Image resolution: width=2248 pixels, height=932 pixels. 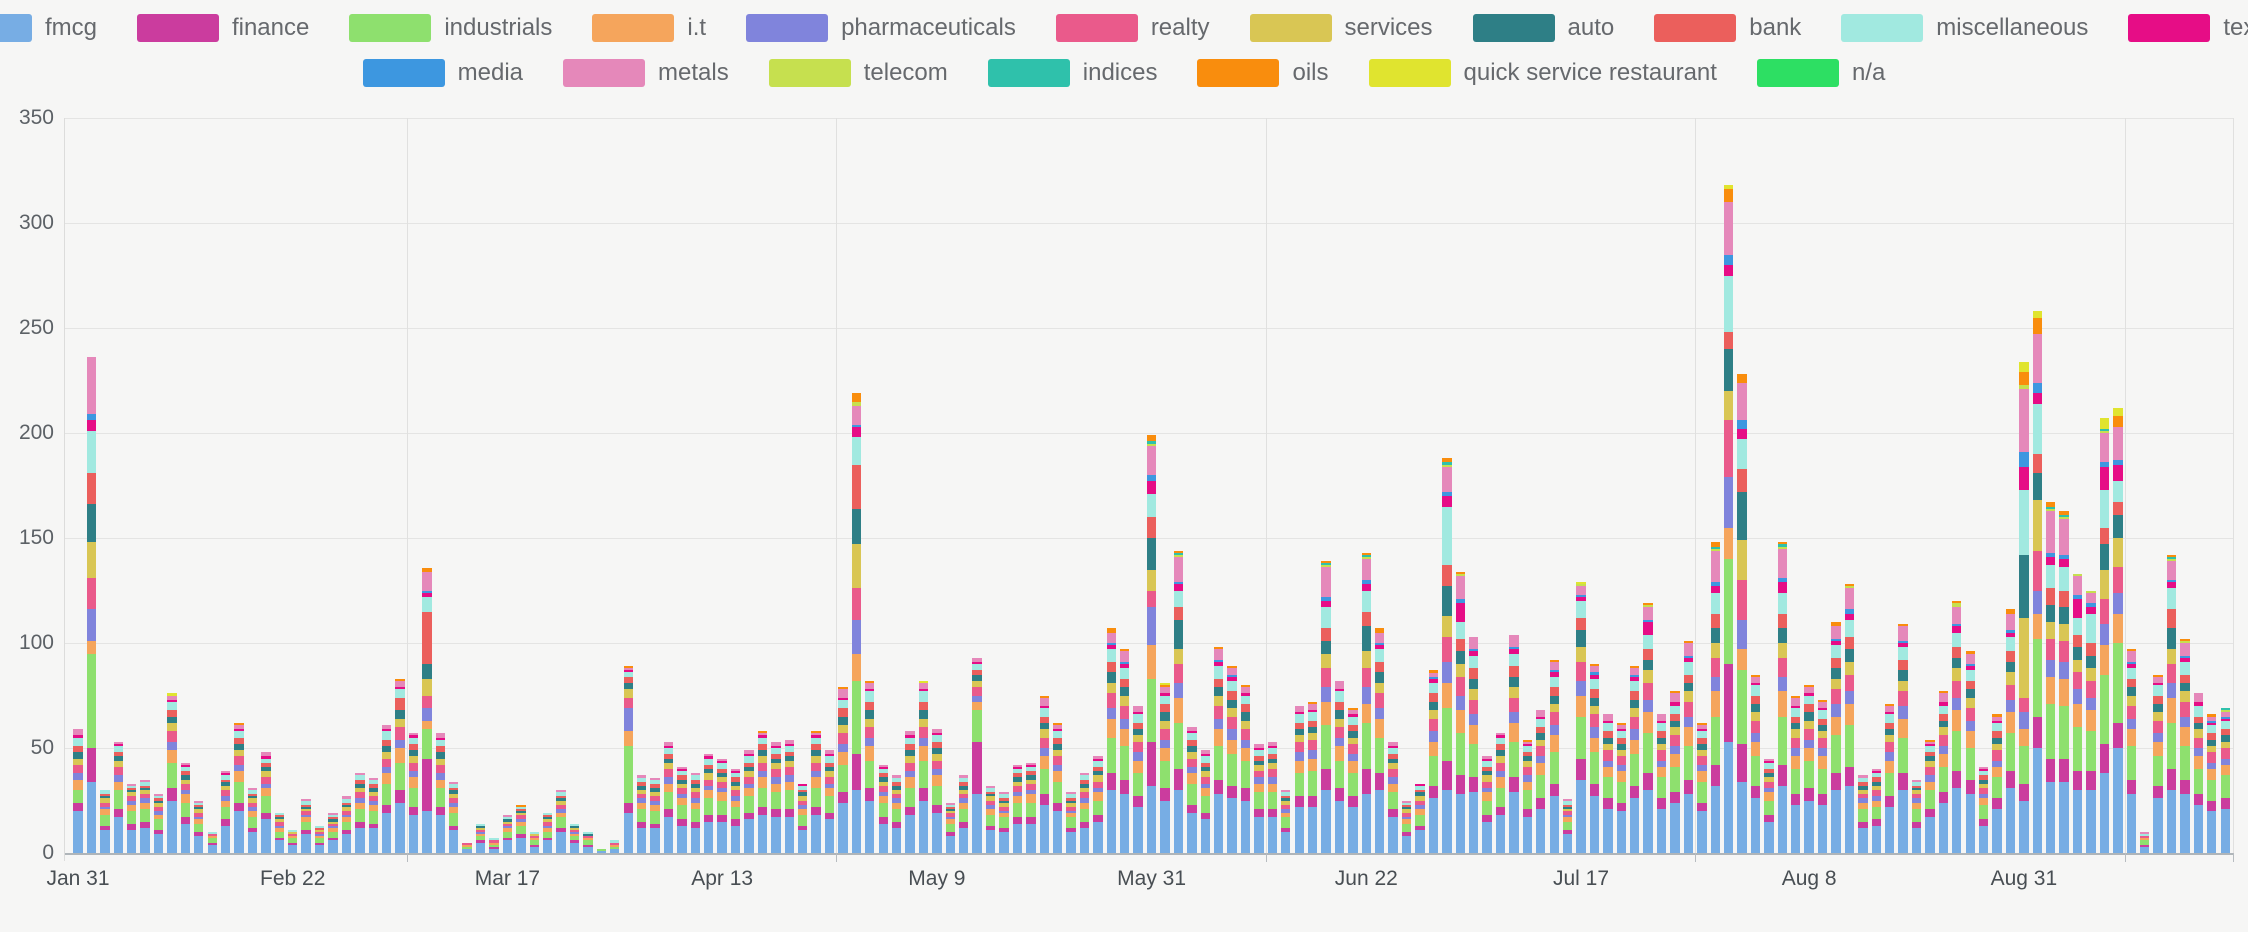 What do you see at coordinates (881, 28) in the screenshot?
I see `legend-item-pharmaceuticals: pharmaceuticals` at bounding box center [881, 28].